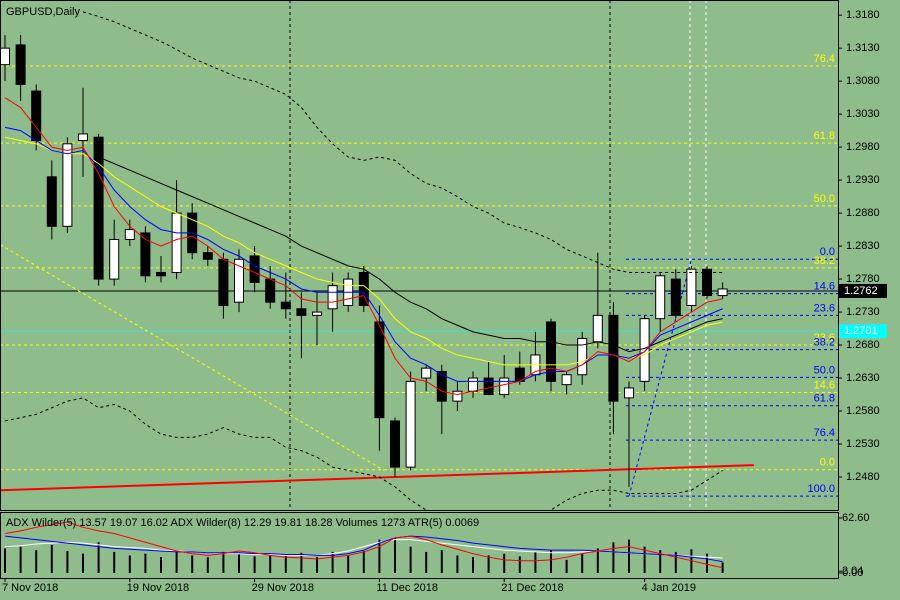 Image resolution: width=900 pixels, height=600 pixels. I want to click on y-tick-label: 1.2780, so click(863, 279).